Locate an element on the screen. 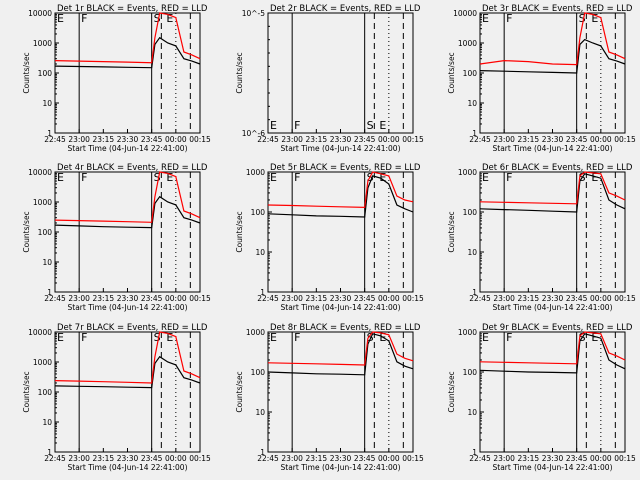 The height and width of the screenshot is (480, 640). panel-title: Det 8r BLACK = Events, RED = LLD is located at coordinates (345, 328).